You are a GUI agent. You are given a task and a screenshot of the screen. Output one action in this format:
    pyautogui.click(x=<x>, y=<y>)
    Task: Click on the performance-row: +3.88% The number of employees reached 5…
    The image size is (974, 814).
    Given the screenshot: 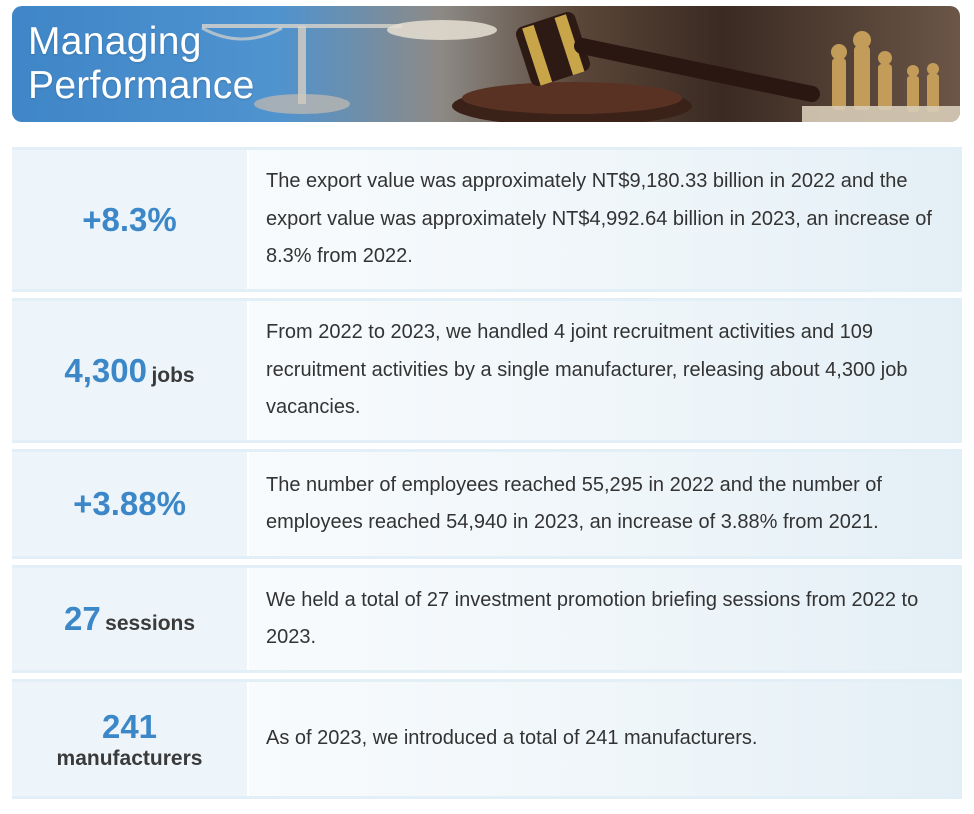 What is the action you would take?
    pyautogui.click(x=487, y=504)
    